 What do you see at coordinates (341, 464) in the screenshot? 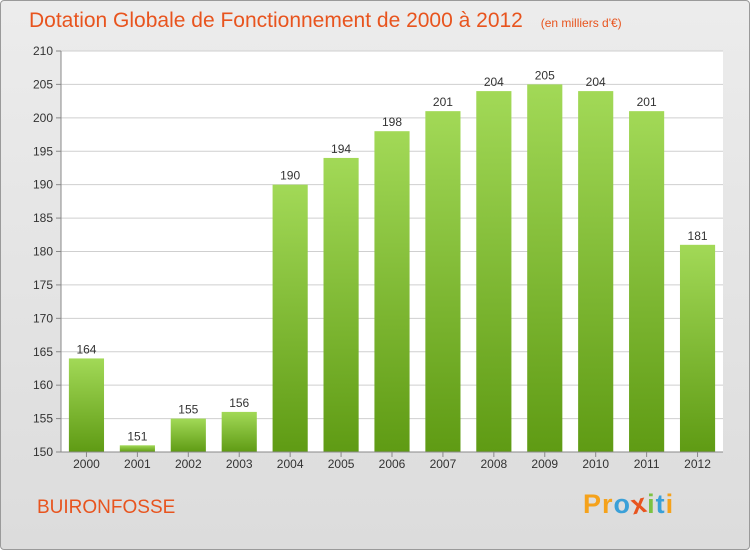
I see `x-tick-label: 2005` at bounding box center [341, 464].